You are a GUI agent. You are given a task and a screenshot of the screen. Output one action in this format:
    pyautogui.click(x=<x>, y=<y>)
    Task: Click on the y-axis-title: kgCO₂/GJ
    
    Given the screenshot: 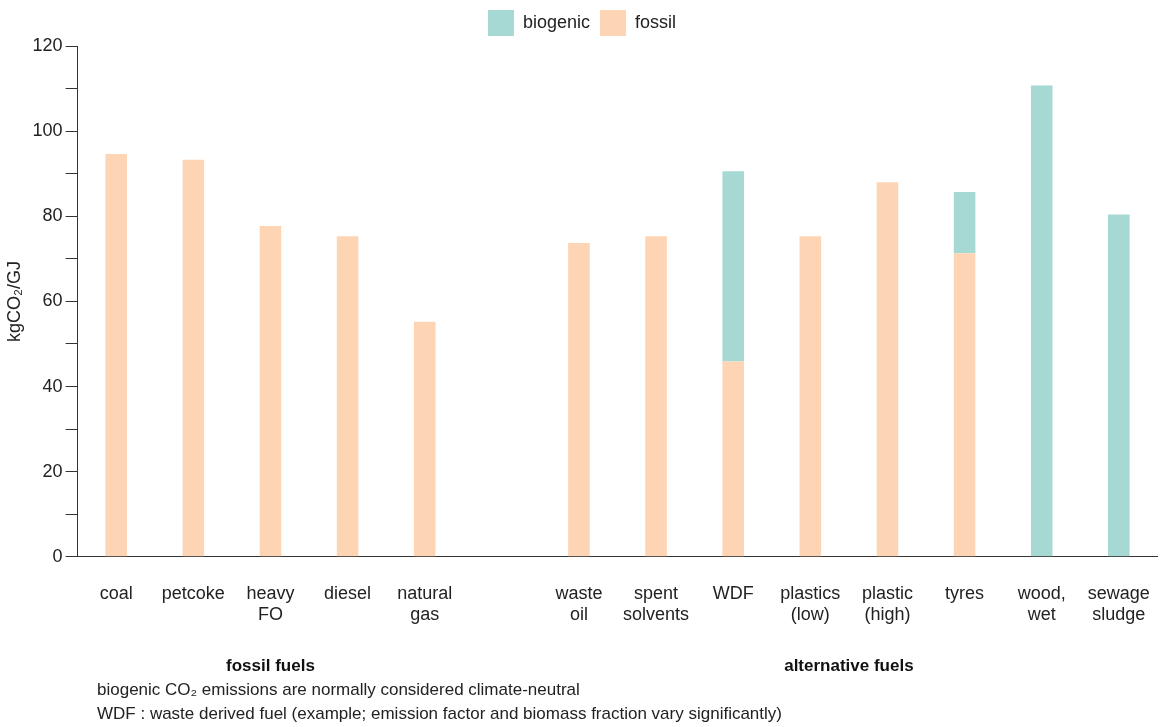 What is the action you would take?
    pyautogui.click(x=13, y=301)
    